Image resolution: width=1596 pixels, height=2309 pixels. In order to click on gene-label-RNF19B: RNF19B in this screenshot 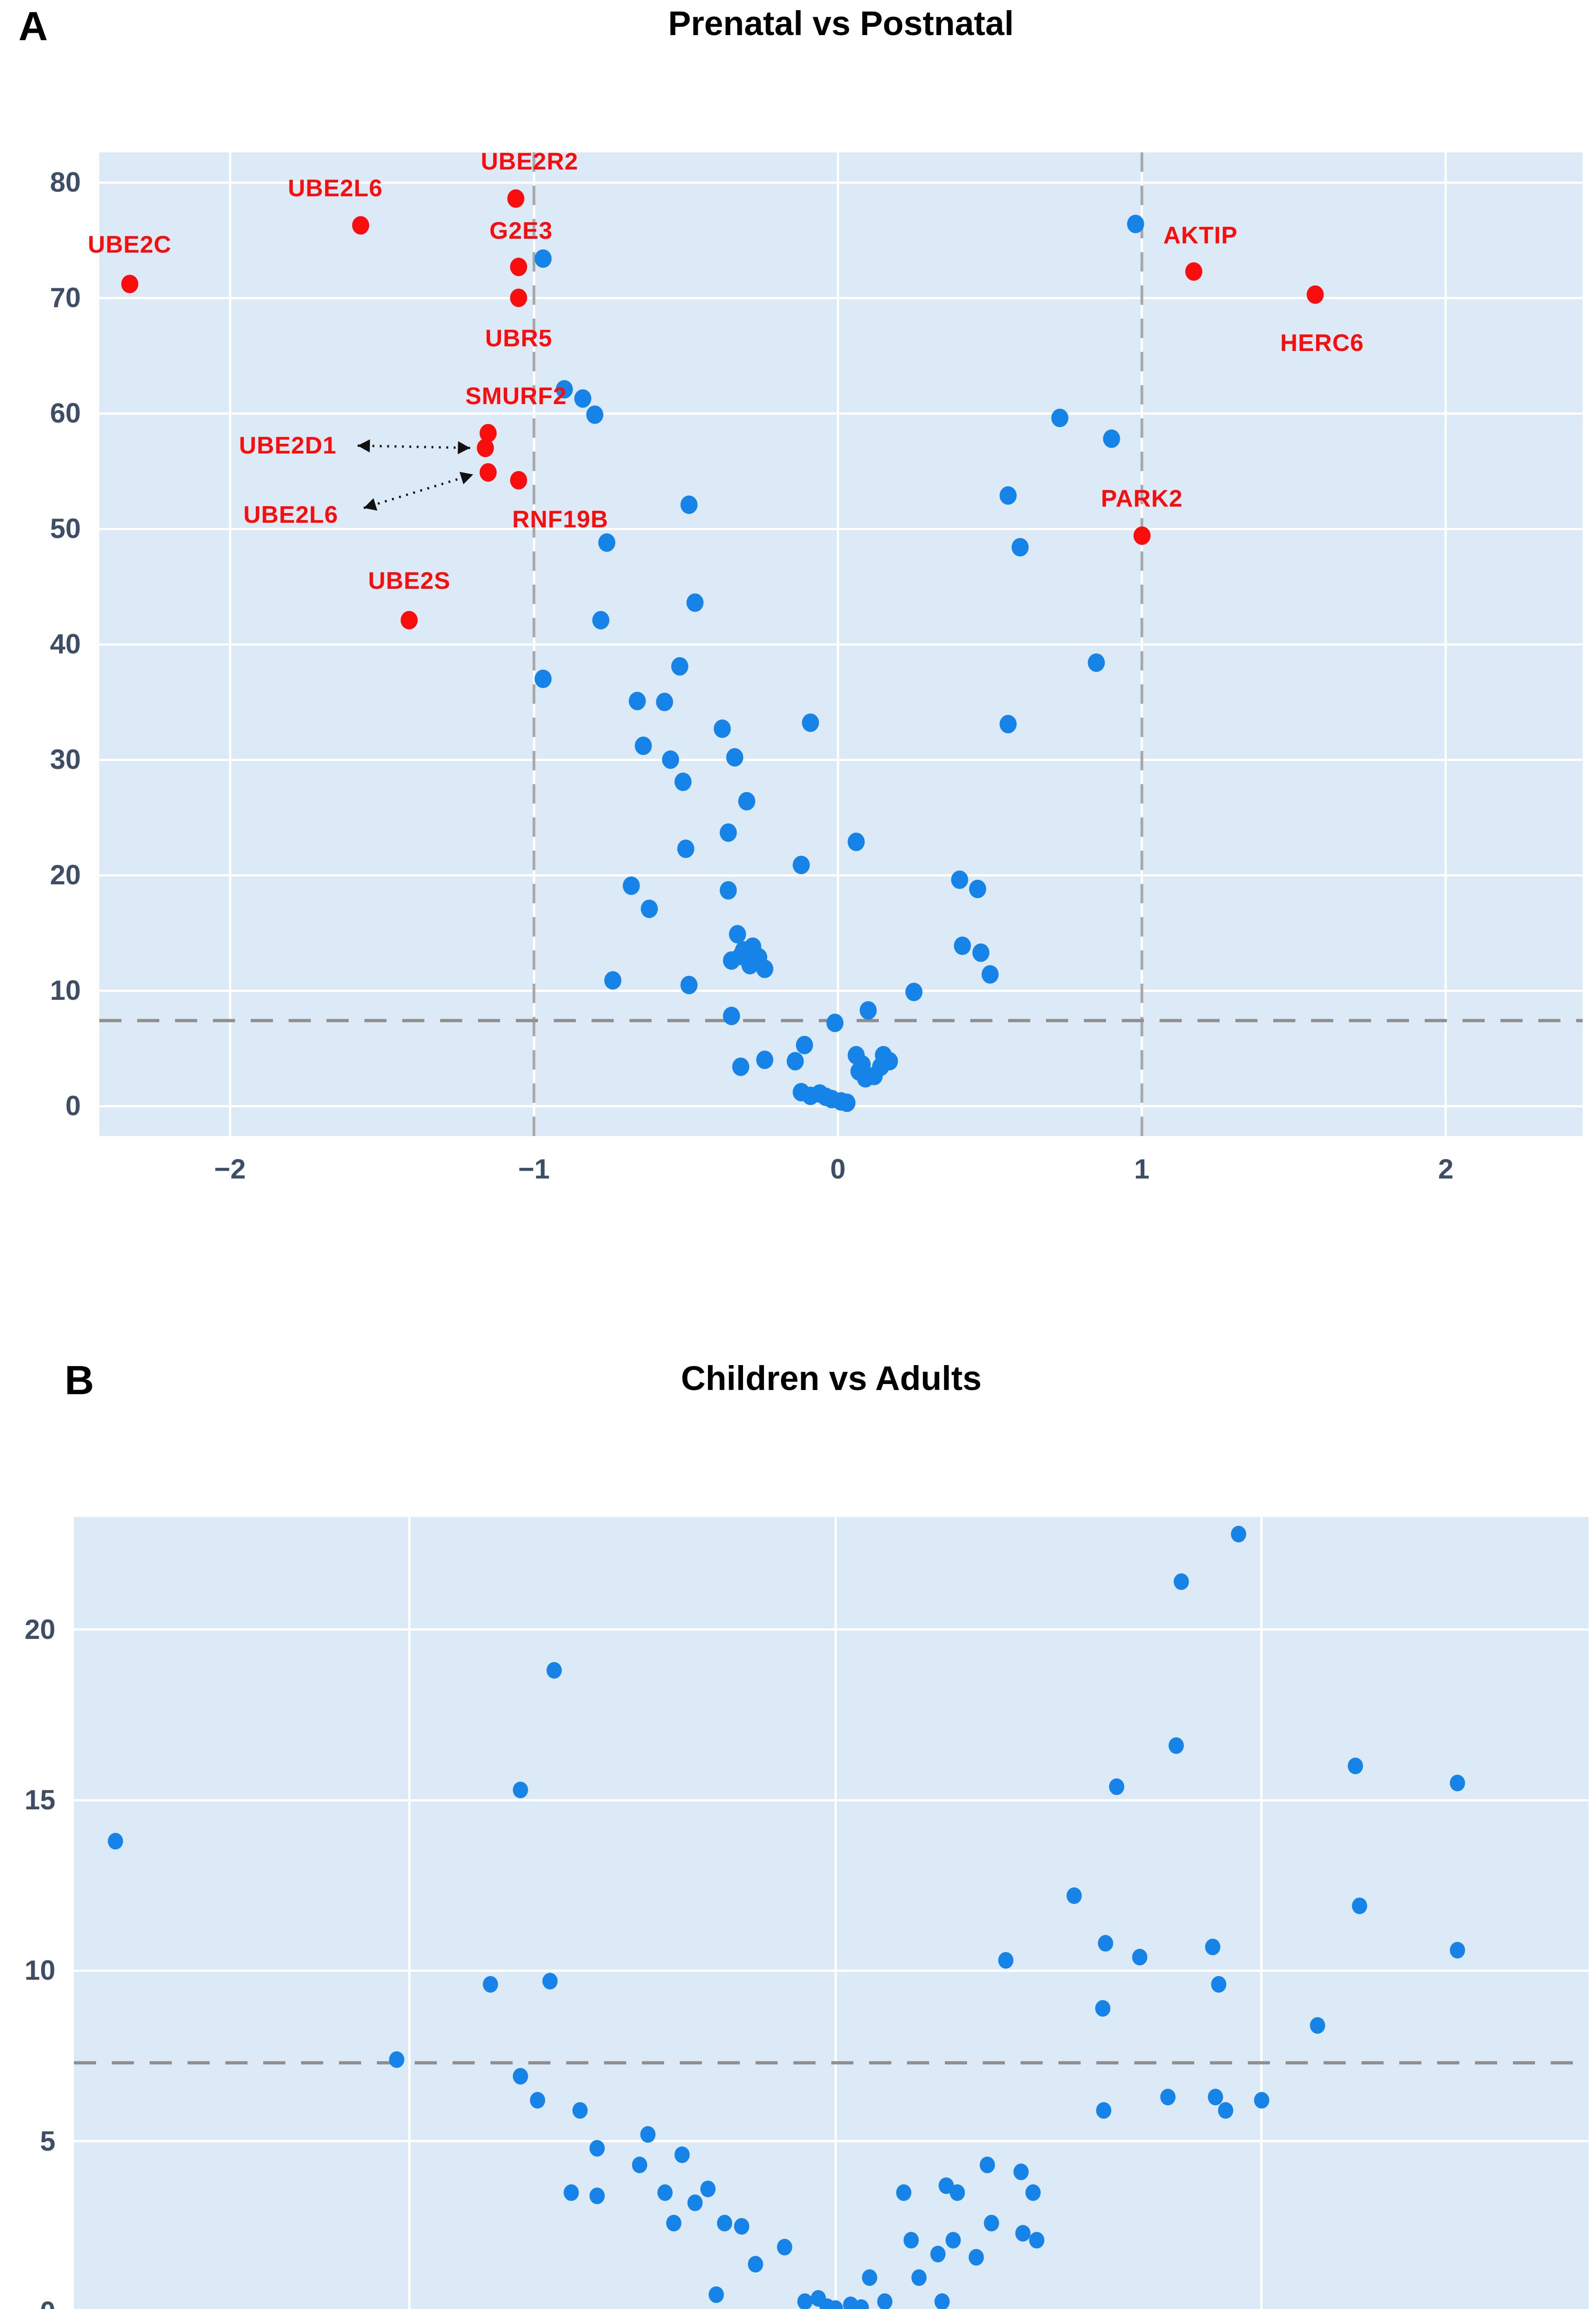, I will do `click(560, 519)`.